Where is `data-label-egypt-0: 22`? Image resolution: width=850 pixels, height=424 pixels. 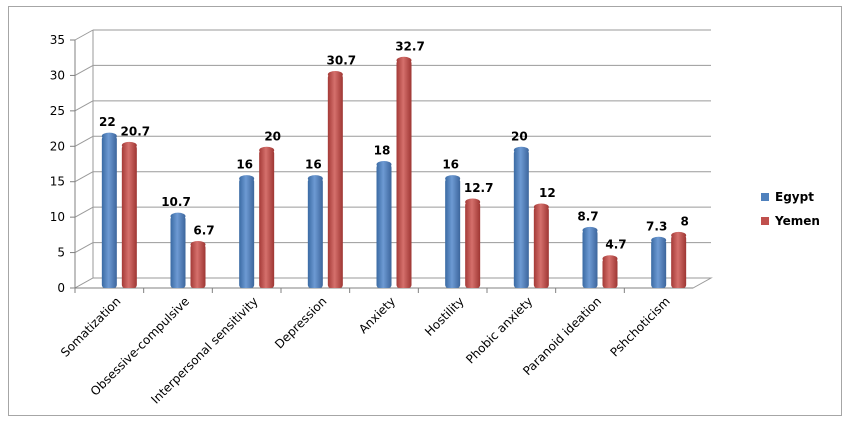 data-label-egypt-0: 22 is located at coordinates (107, 122).